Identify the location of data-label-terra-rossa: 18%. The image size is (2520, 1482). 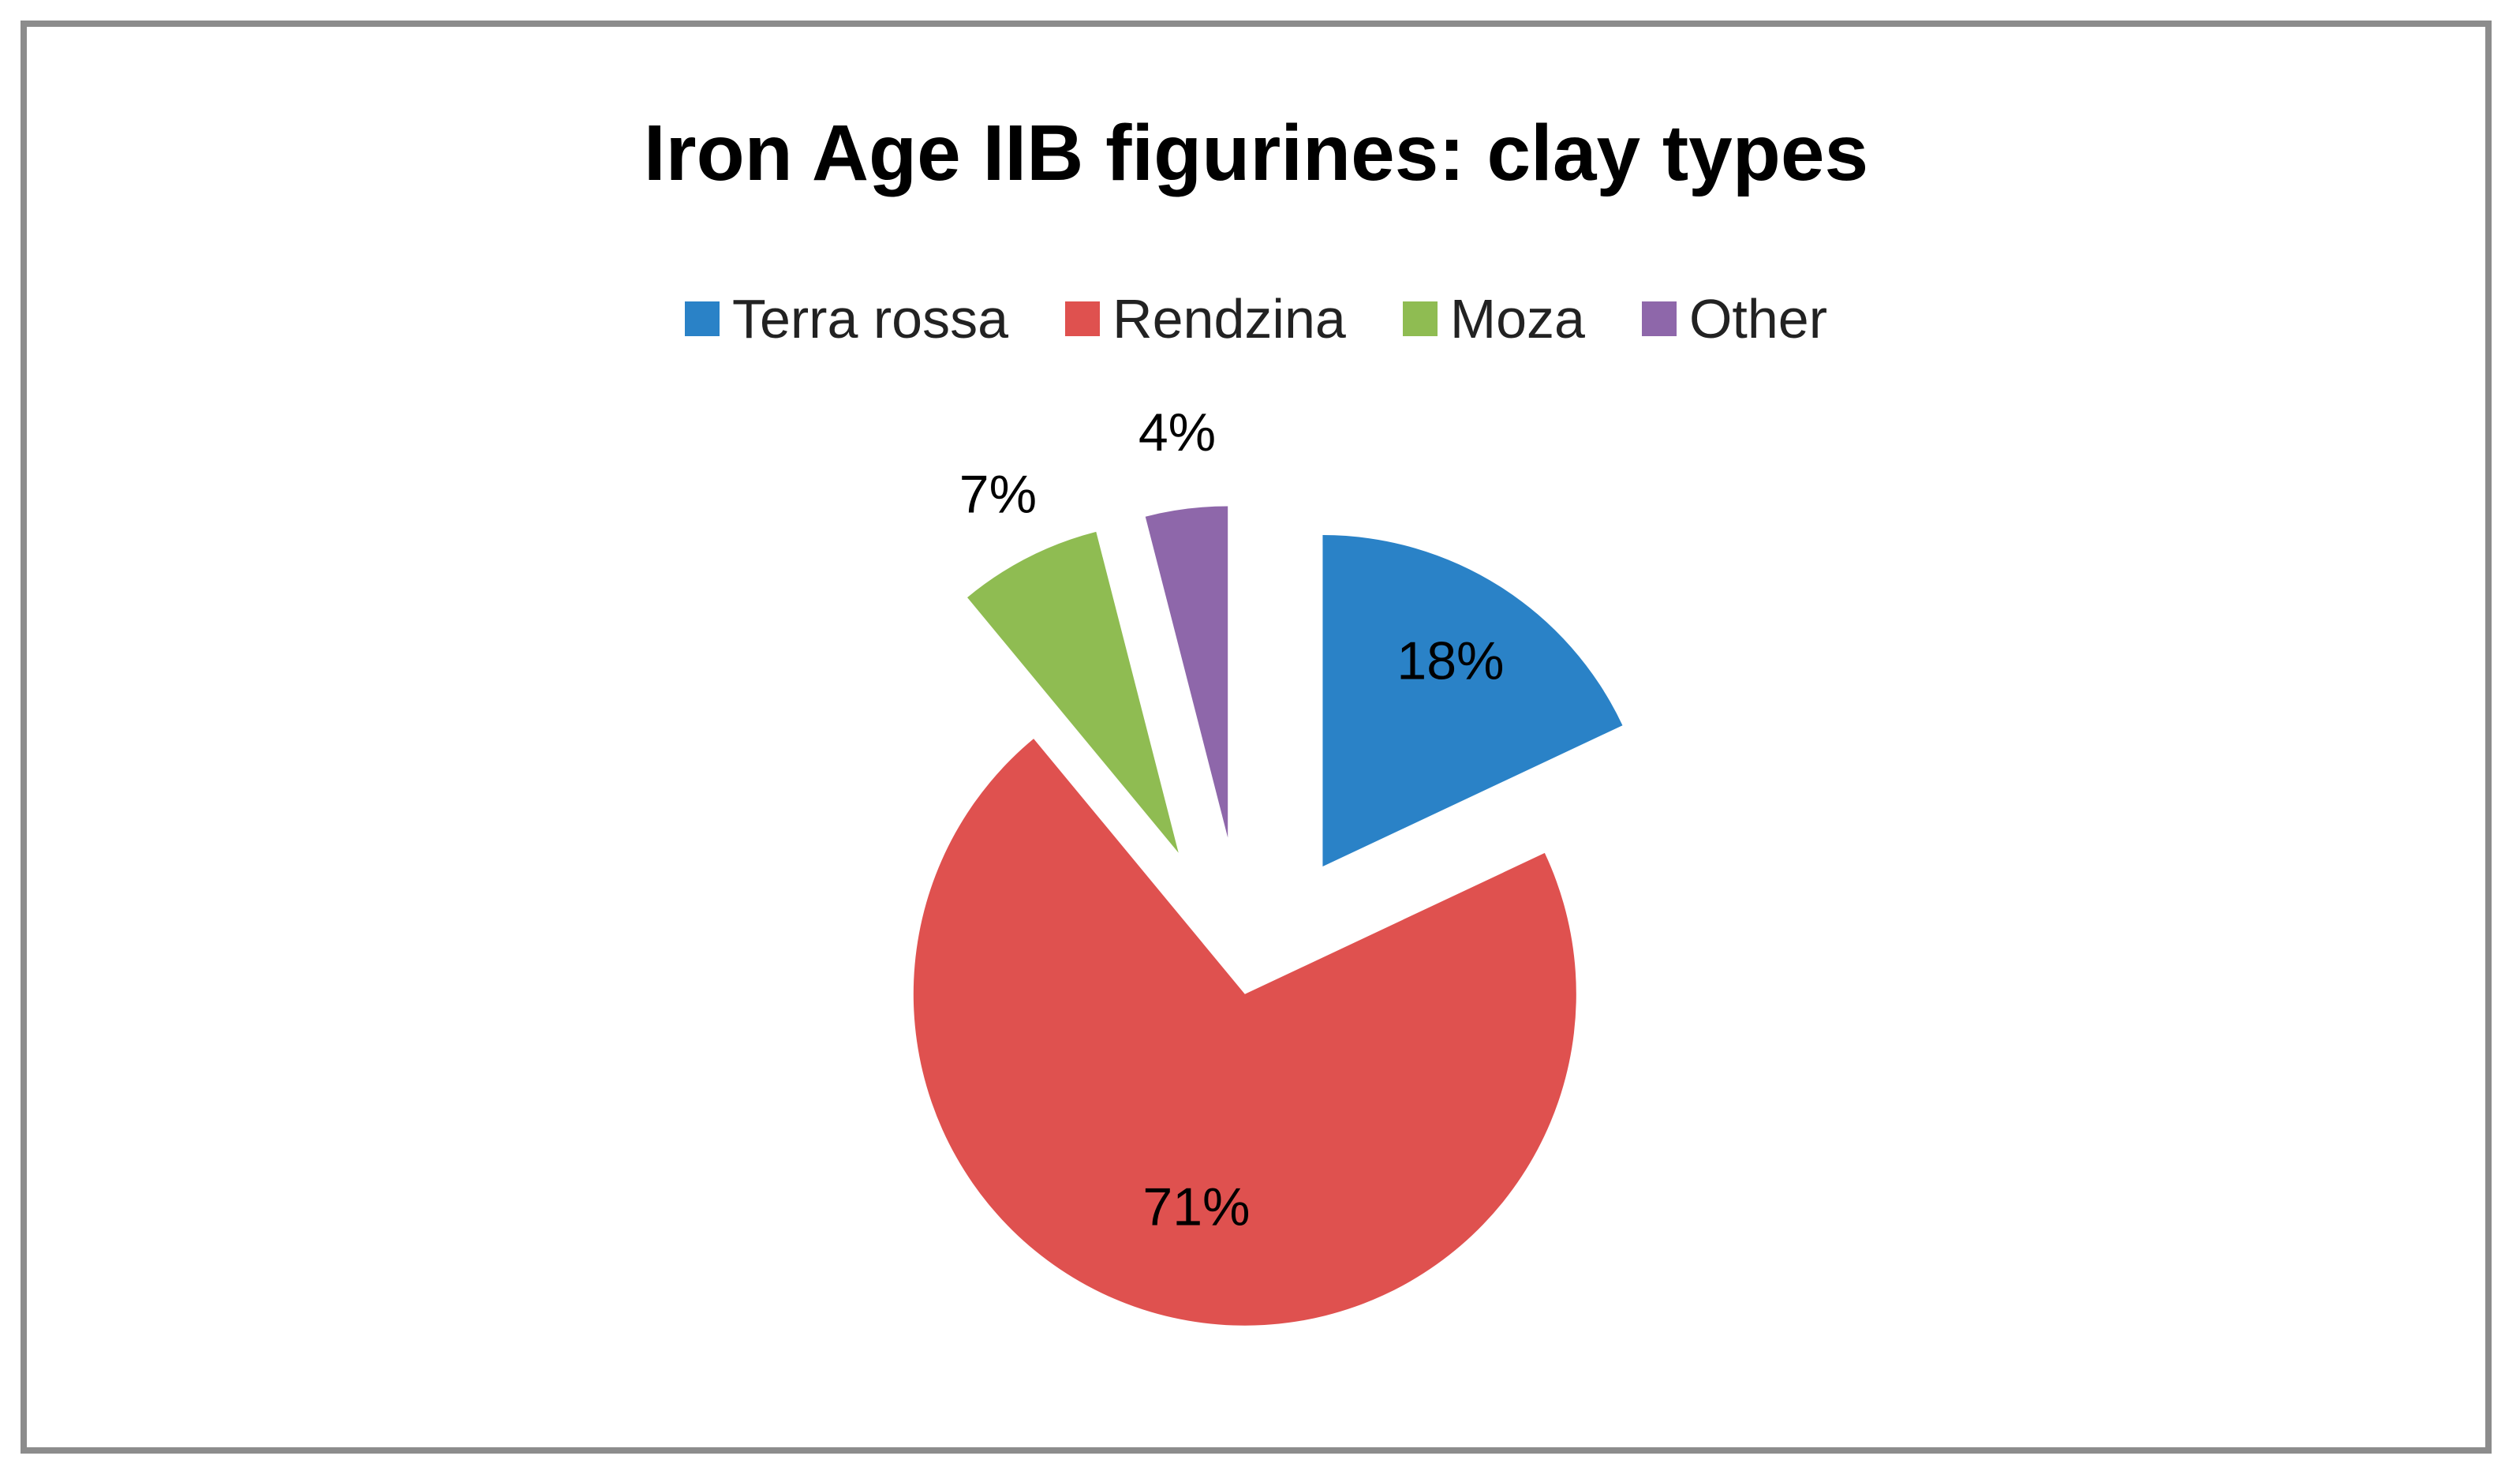
(1450, 661).